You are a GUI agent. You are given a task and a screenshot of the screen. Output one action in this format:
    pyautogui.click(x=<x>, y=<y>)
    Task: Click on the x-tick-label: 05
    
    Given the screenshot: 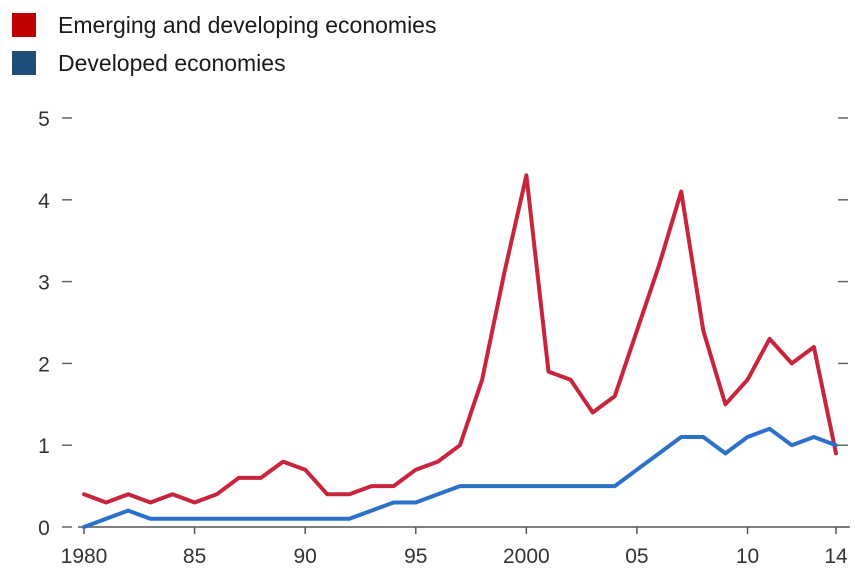 What is the action you would take?
    pyautogui.click(x=636, y=556)
    